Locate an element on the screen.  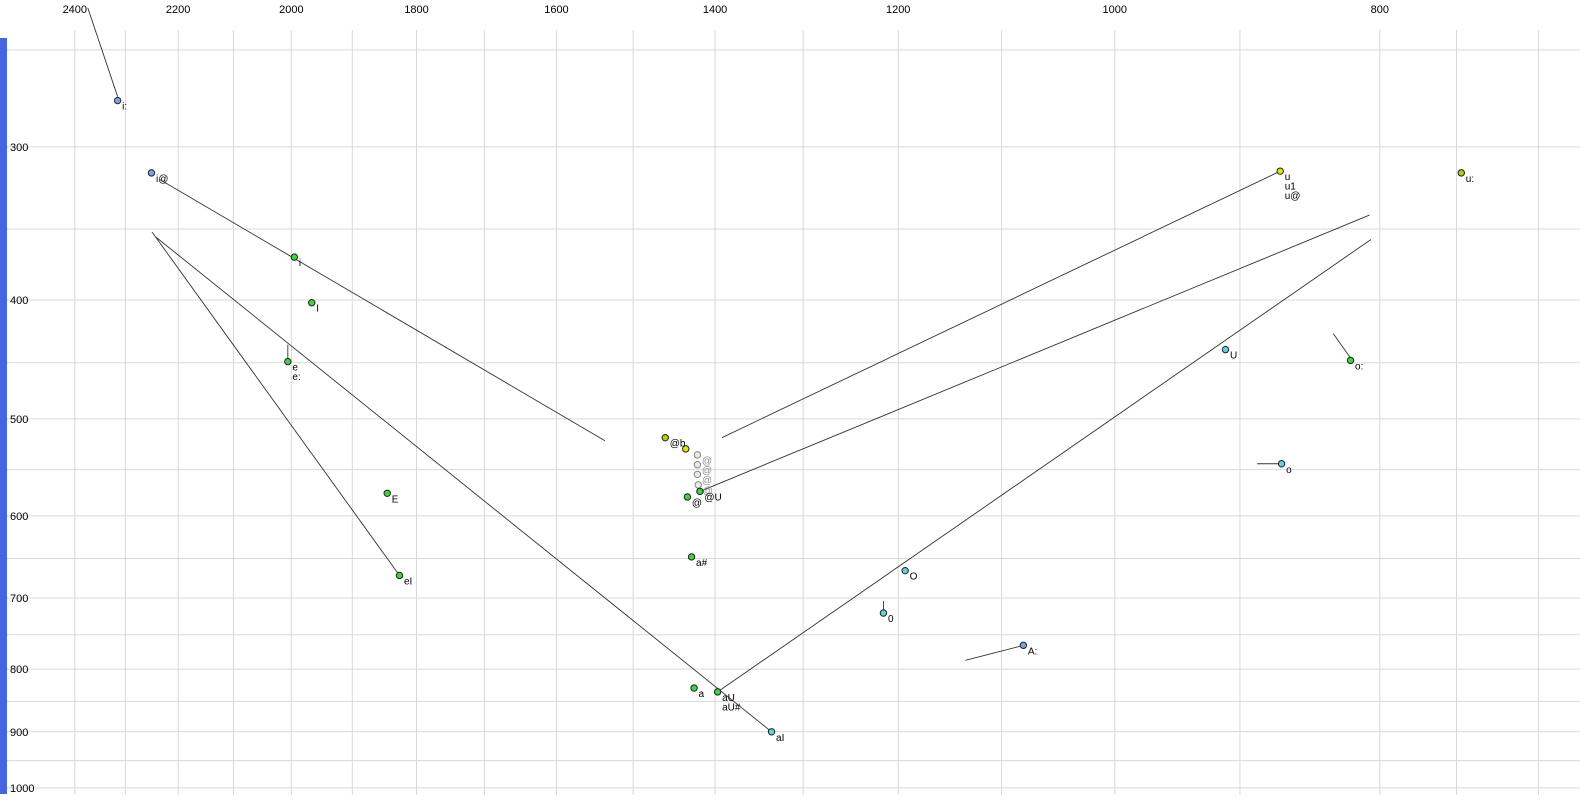
x-axis-tick-2400: 2400 is located at coordinates (75, 10).